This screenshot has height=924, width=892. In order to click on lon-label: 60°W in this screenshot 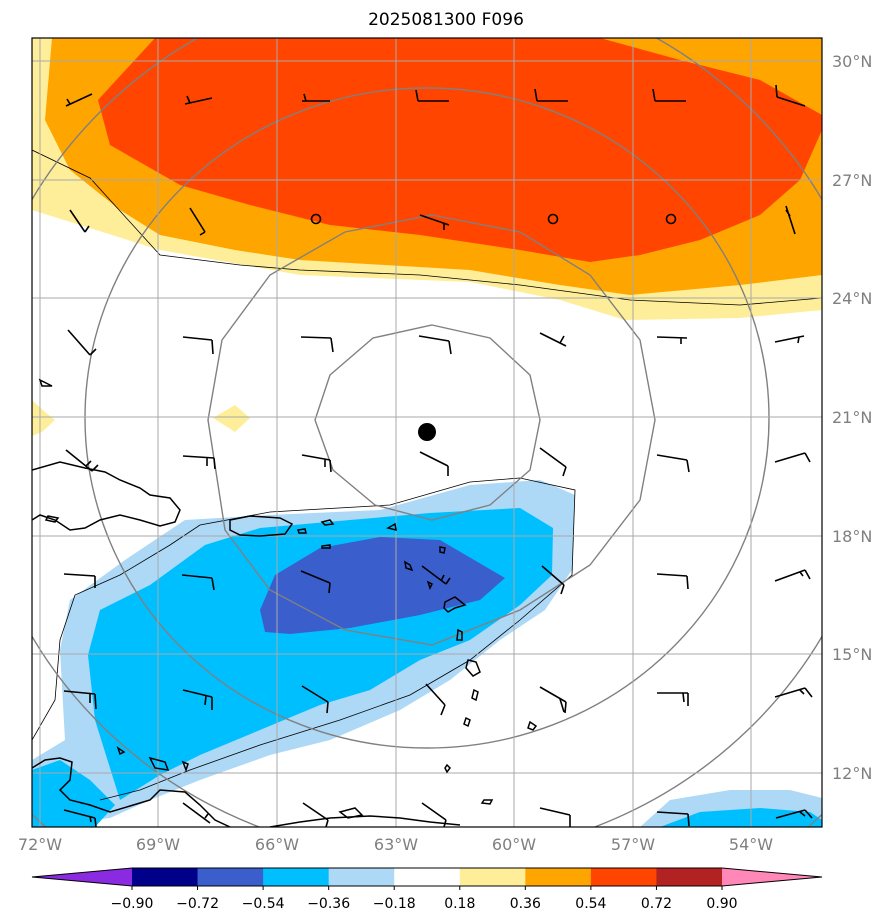, I will do `click(514, 844)`.